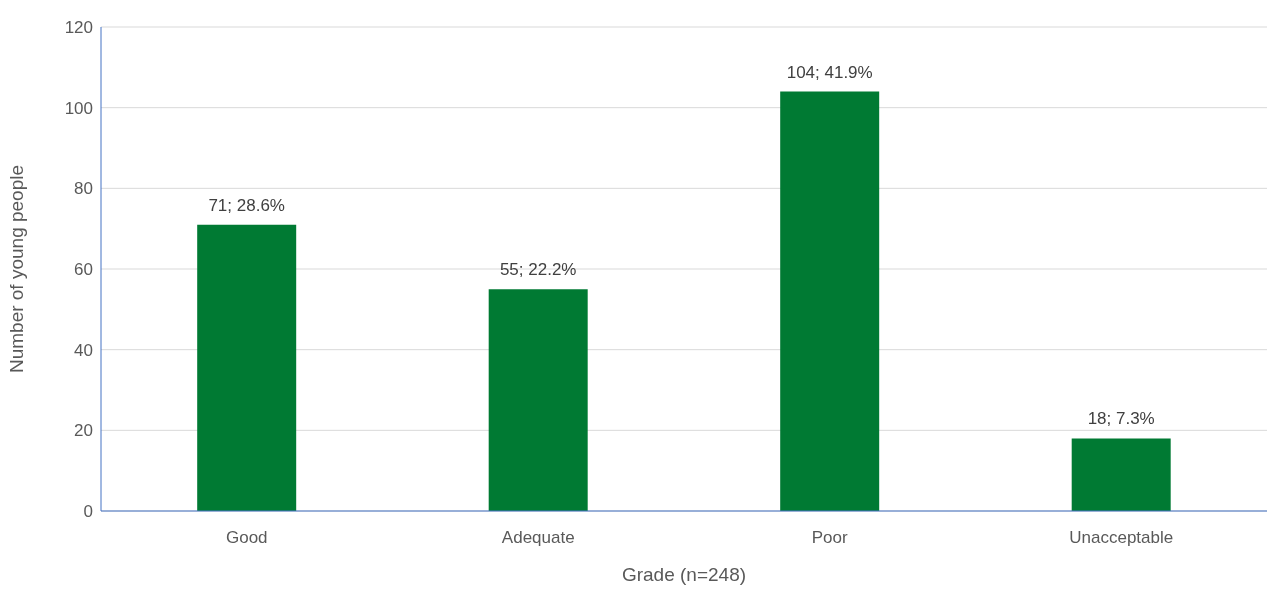 This screenshot has width=1277, height=599. I want to click on x-tick-label: Poor, so click(830, 538).